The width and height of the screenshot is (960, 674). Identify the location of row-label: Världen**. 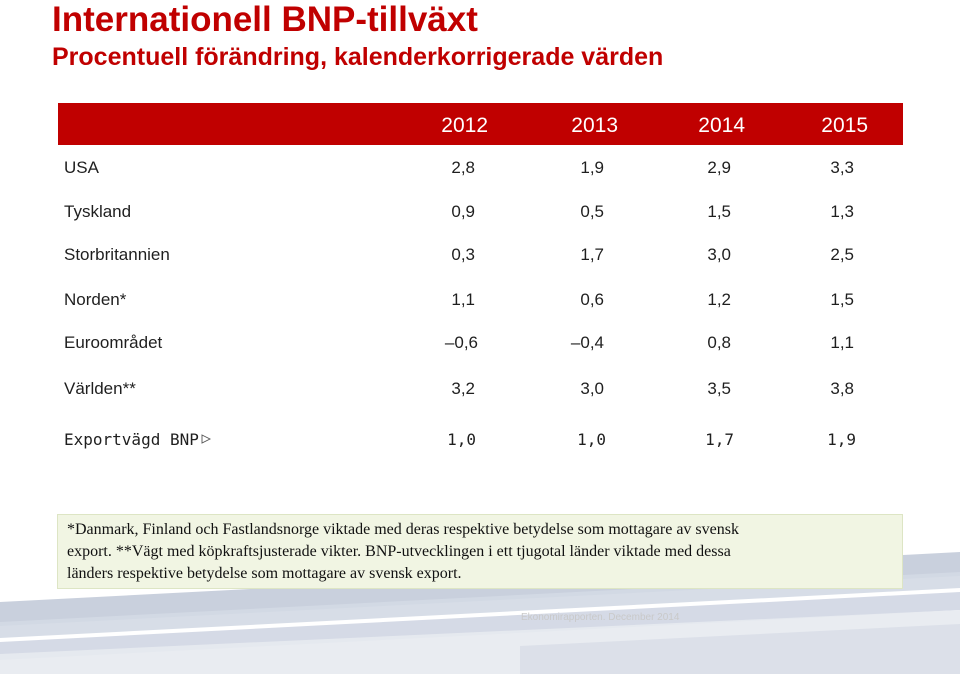
(100, 388).